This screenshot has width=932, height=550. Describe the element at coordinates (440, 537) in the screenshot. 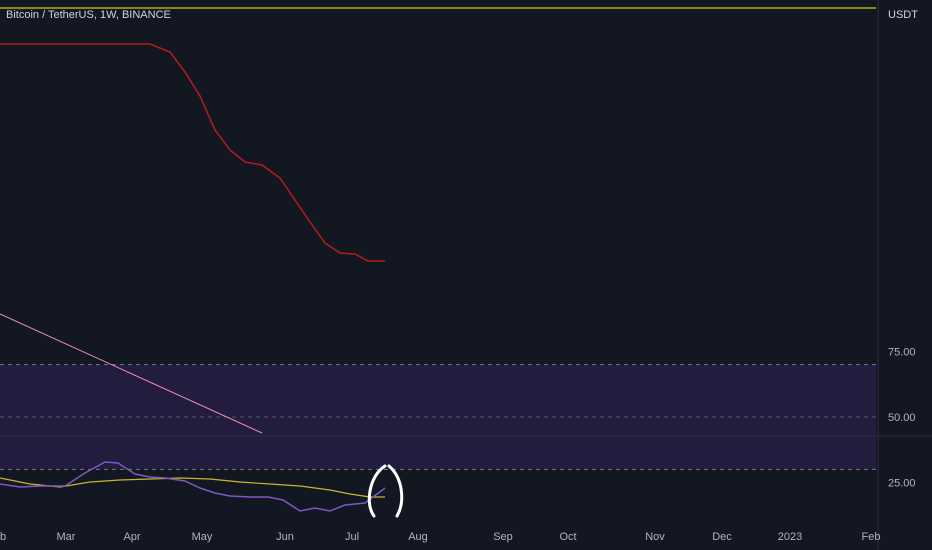

I see `time-axis: b Mar Apr May Jun Jul Aug Sep Oct Nov Dec 2023 Feb` at that location.